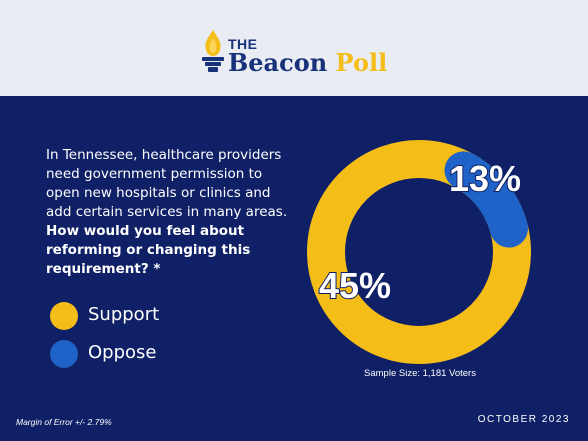 This screenshot has height=441, width=588. I want to click on logo-poll-text: Poll, so click(361, 62).